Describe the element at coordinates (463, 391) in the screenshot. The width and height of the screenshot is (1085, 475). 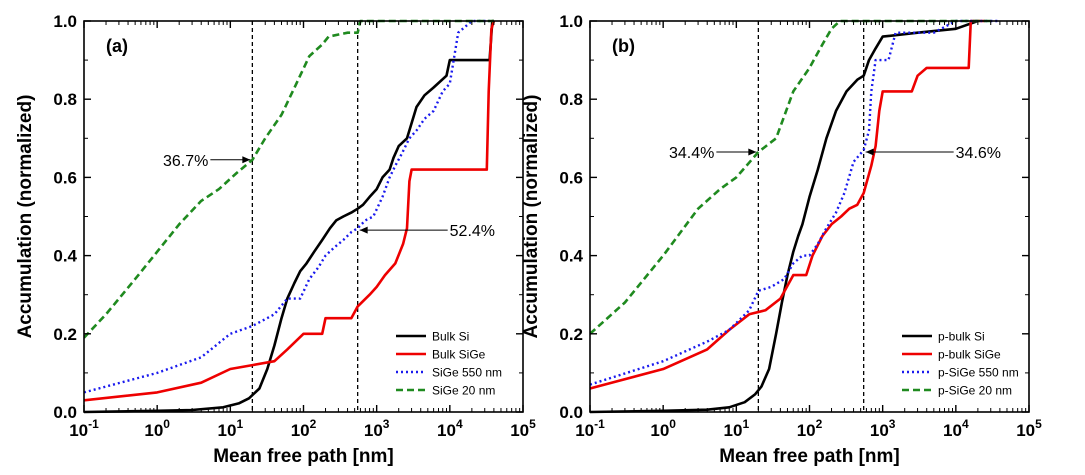
I see `legend-label: SiGe 20 nm` at that location.